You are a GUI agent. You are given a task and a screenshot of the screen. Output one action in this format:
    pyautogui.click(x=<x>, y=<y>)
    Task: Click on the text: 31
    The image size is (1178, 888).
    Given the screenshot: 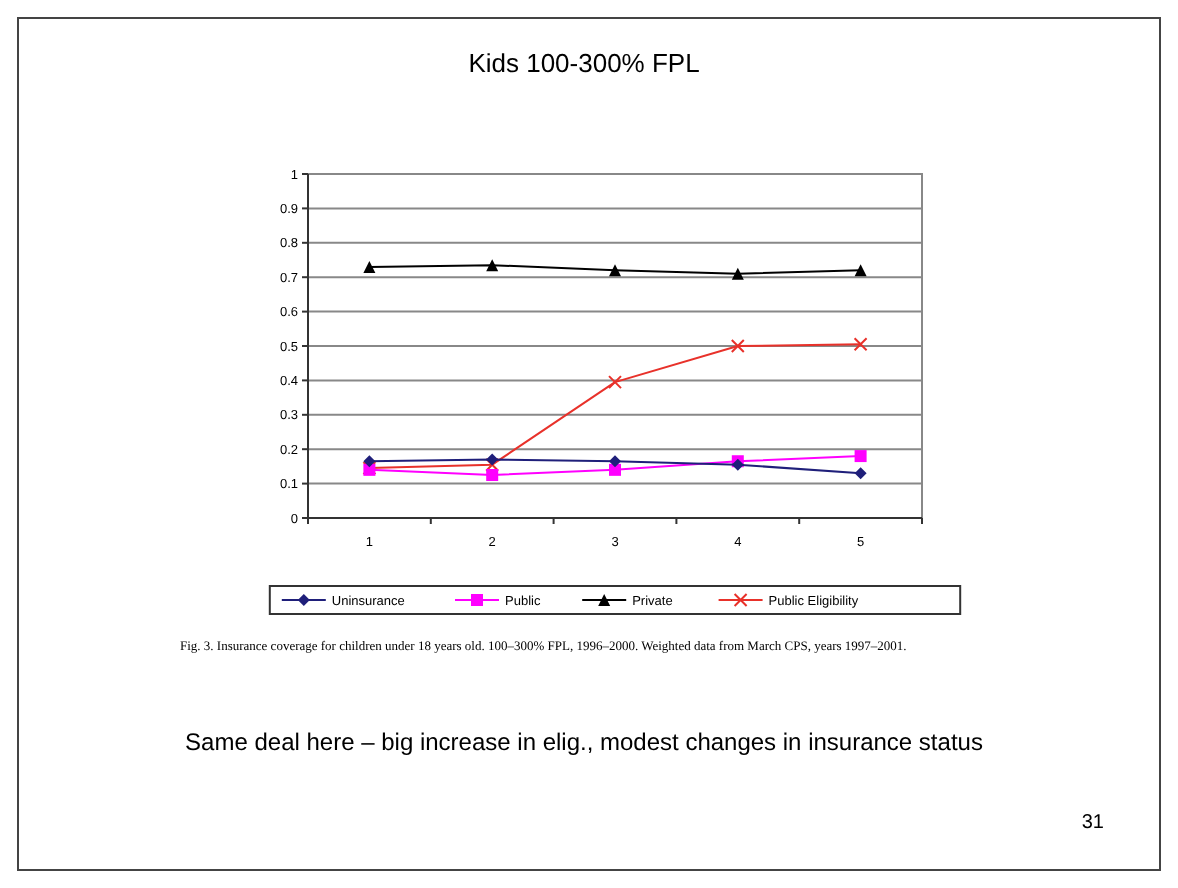 What is the action you would take?
    pyautogui.click(x=1093, y=823)
    